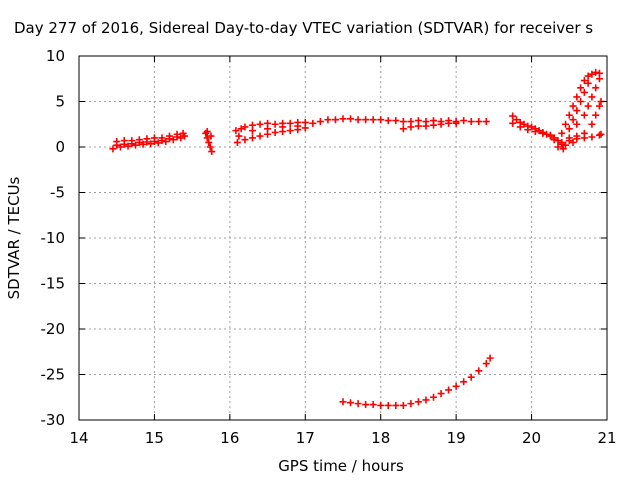  Describe the element at coordinates (60, 102) in the screenshot. I see `y-tick-label: 5` at that location.